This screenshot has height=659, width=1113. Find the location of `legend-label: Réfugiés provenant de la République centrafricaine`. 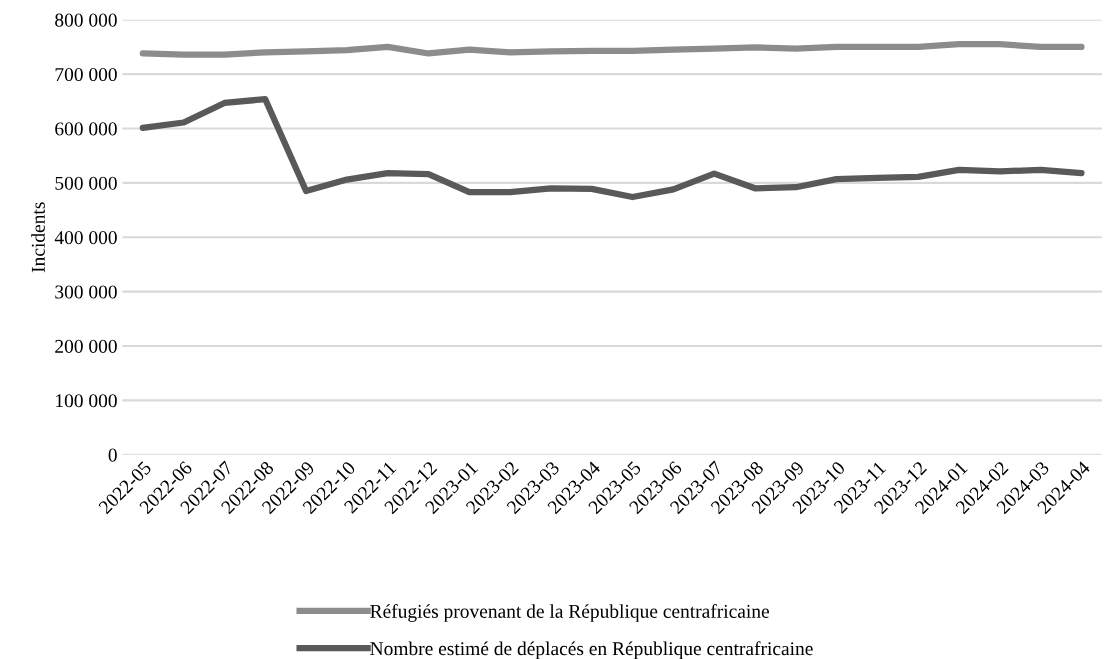

legend-label: Réfugiés provenant de la République centrafricaine is located at coordinates (569, 613).